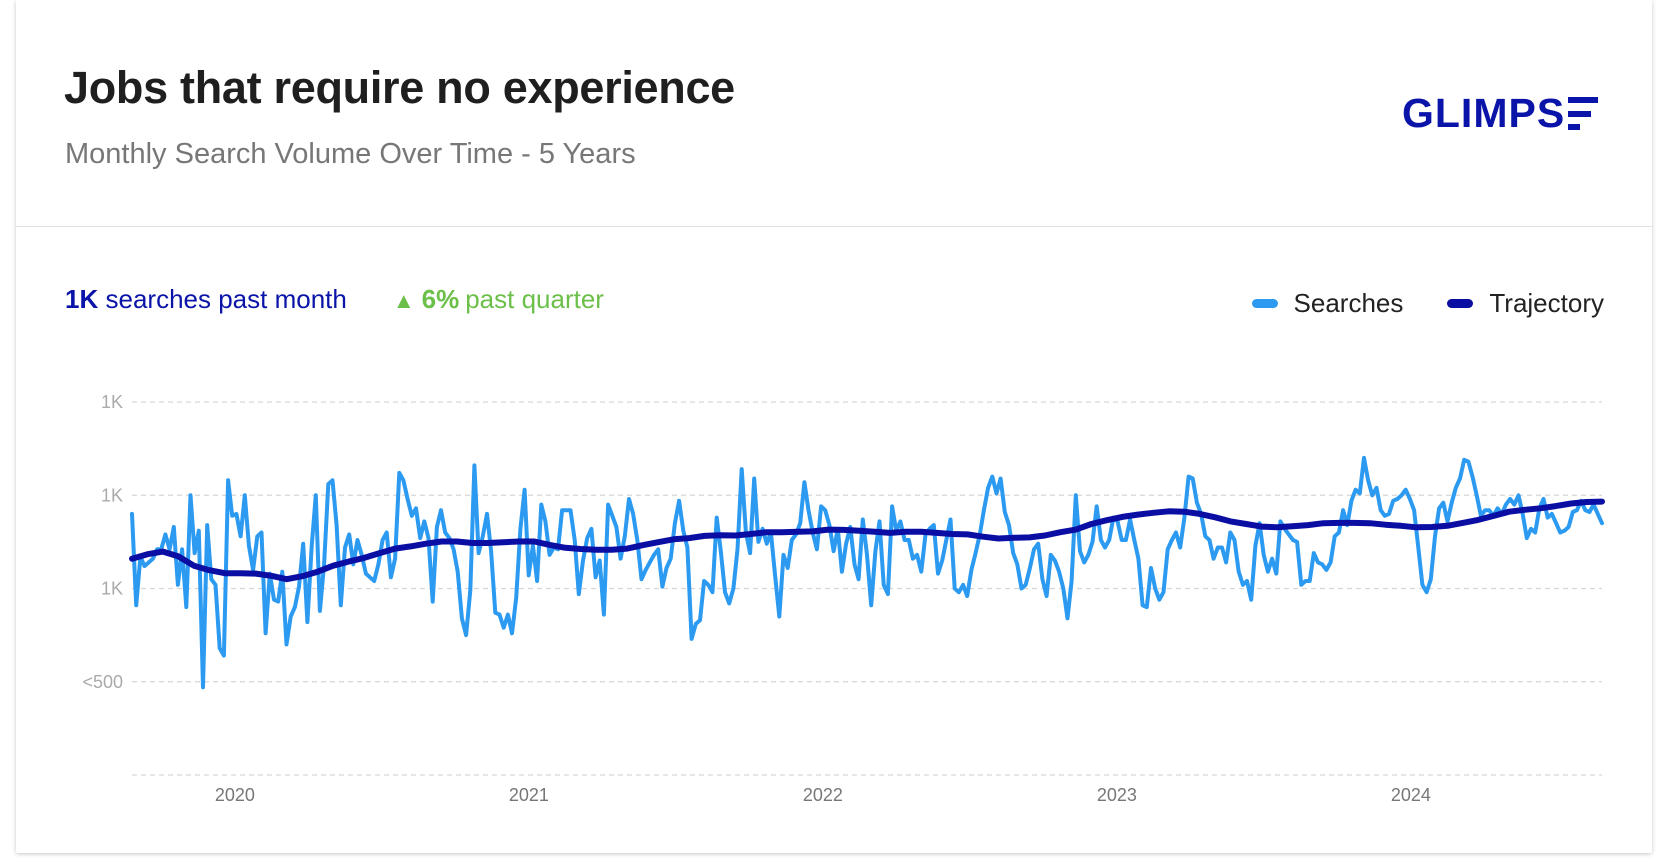 The width and height of the screenshot is (1672, 866). What do you see at coordinates (1411, 795) in the screenshot?
I see `x-tick-label: 2024` at bounding box center [1411, 795].